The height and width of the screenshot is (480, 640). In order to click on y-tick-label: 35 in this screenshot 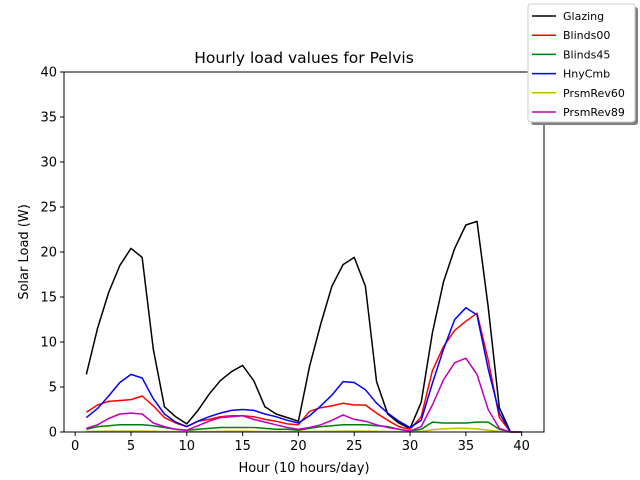, I will do `click(48, 118)`.